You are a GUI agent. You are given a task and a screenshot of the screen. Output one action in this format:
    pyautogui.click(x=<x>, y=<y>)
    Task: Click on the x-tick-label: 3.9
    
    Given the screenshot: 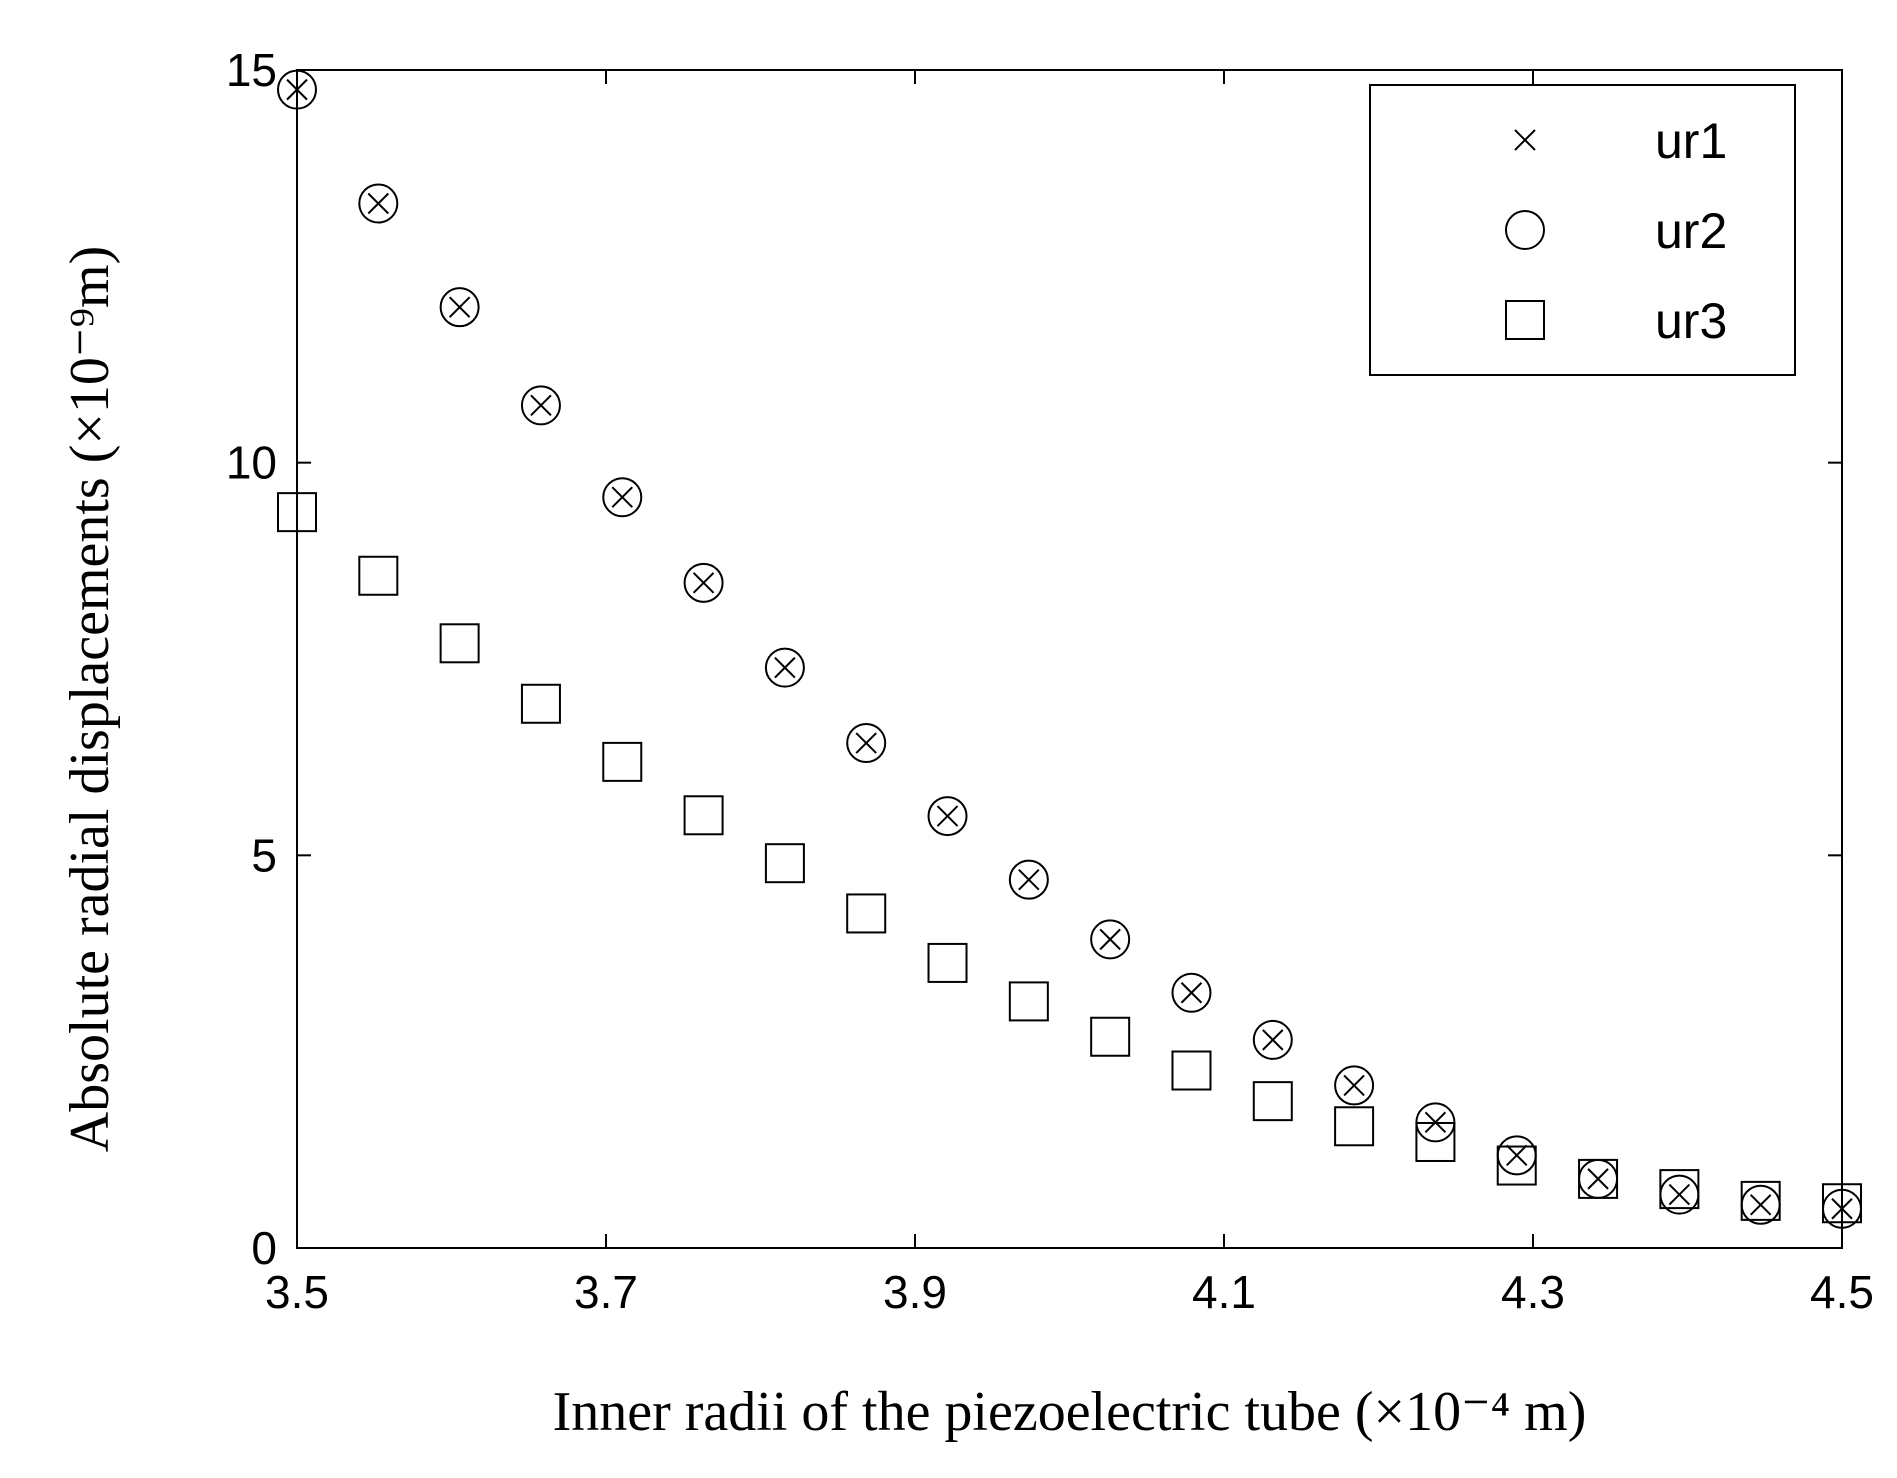 What is the action you would take?
    pyautogui.click(x=915, y=1292)
    